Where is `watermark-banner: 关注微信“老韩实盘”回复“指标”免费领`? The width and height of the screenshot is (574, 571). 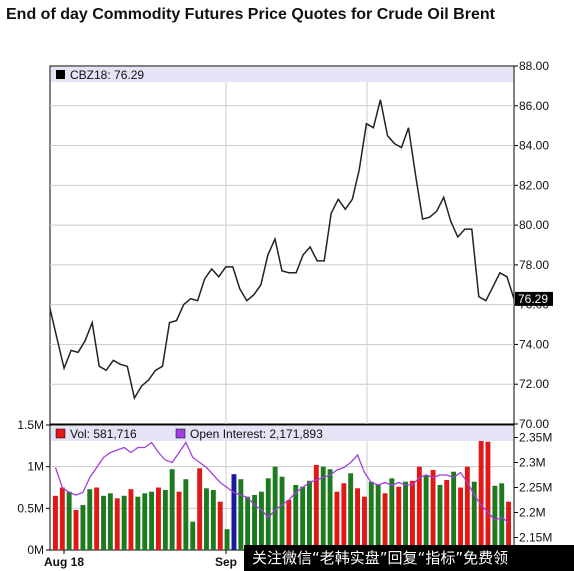
watermark-banner: 关注微信“老韩实盘”回复“指标”免费领 is located at coordinates (409, 558).